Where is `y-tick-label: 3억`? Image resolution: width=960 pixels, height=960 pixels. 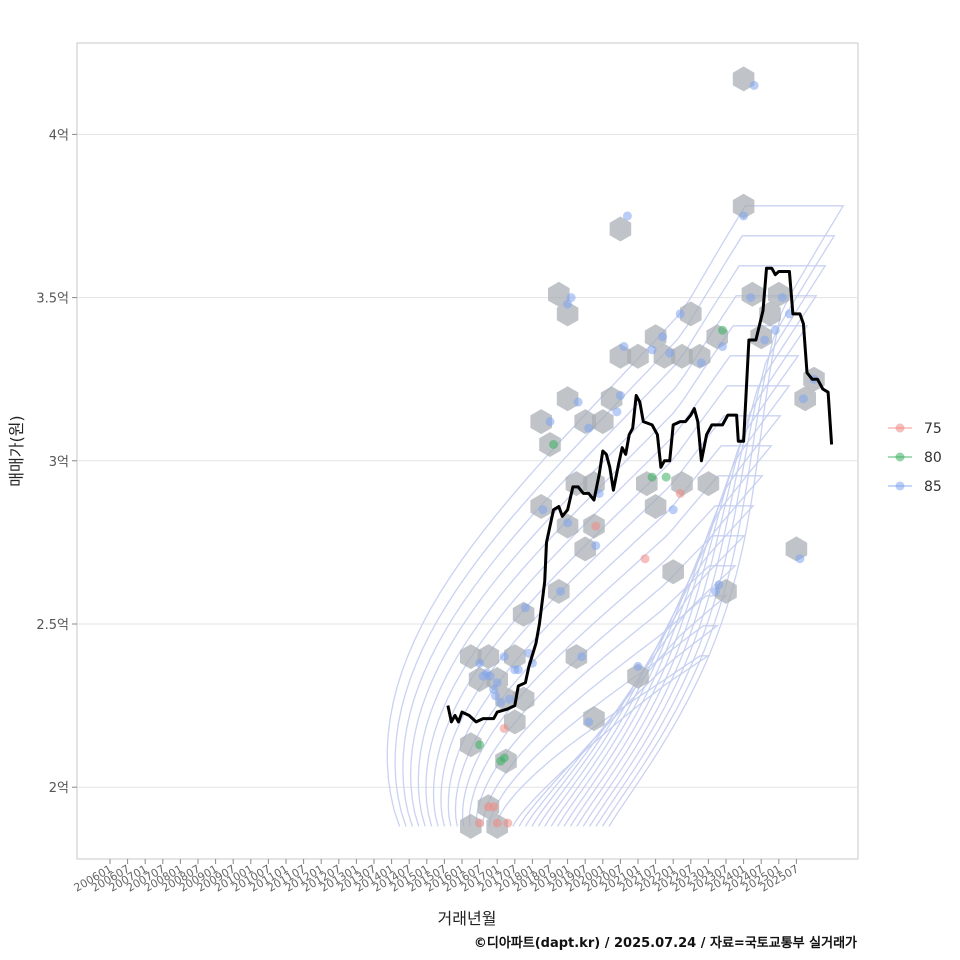
y-tick-label: 3억 is located at coordinates (59, 462).